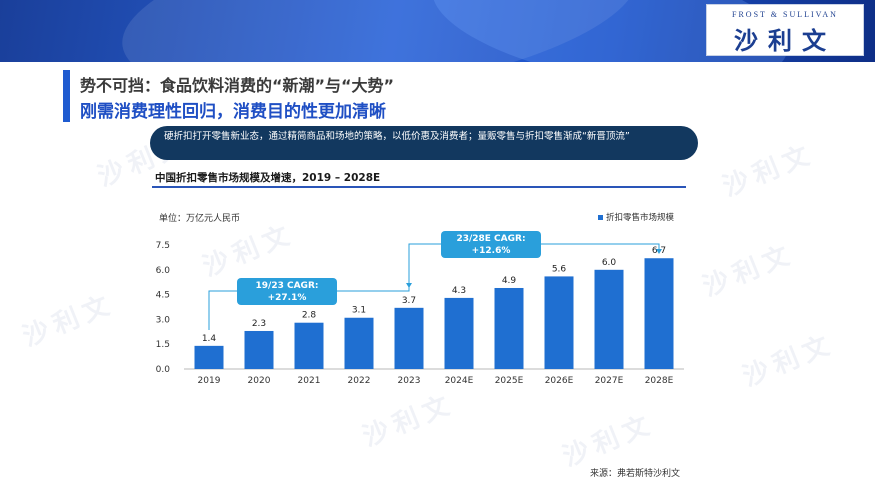 The width and height of the screenshot is (875, 493). What do you see at coordinates (491, 251) in the screenshot?
I see `cagr-value: +12.6%` at bounding box center [491, 251].